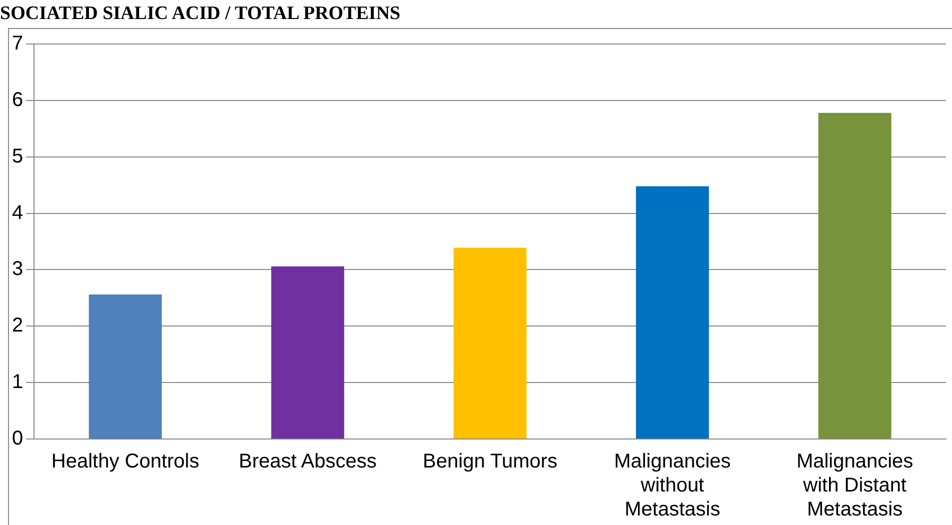 The width and height of the screenshot is (952, 525). Describe the element at coordinates (855, 485) in the screenshot. I see `x-tick-label: Malignancies with Distant Metastasis` at that location.